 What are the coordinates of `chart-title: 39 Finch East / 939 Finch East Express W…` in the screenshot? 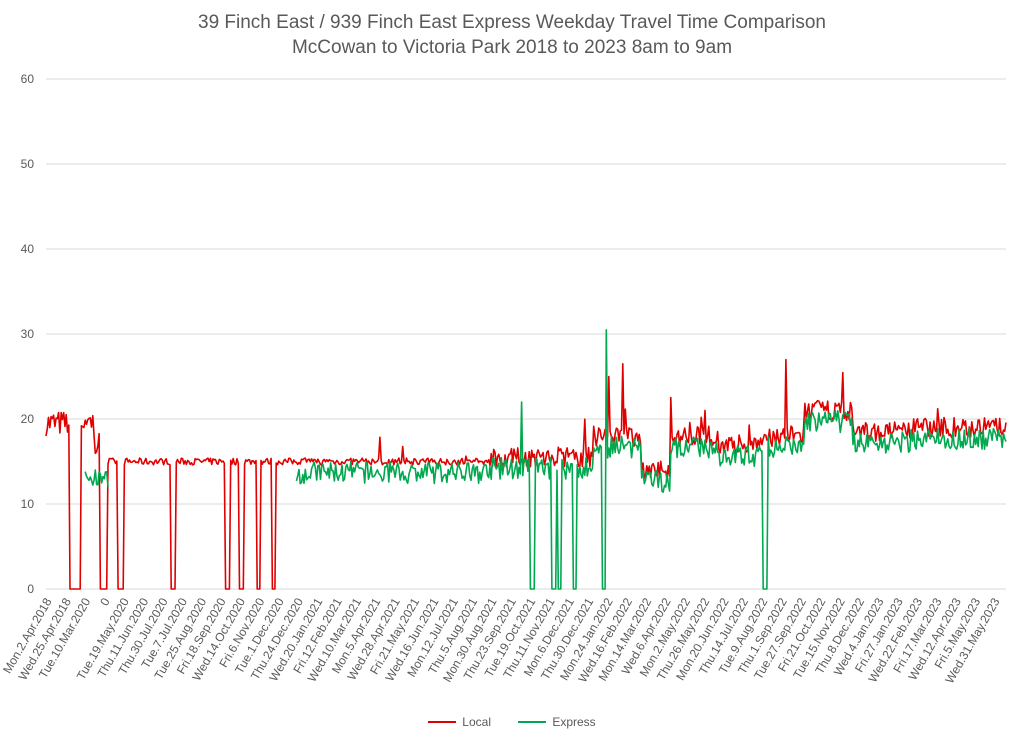 It's located at (512, 22).